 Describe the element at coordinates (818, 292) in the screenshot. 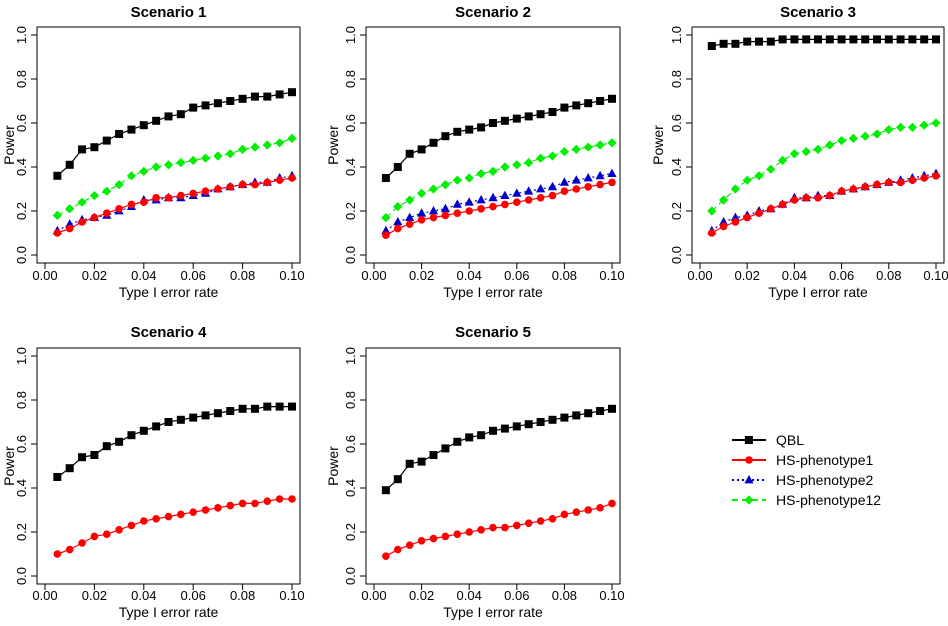

I see `x-axis-label: Type I error rate` at that location.